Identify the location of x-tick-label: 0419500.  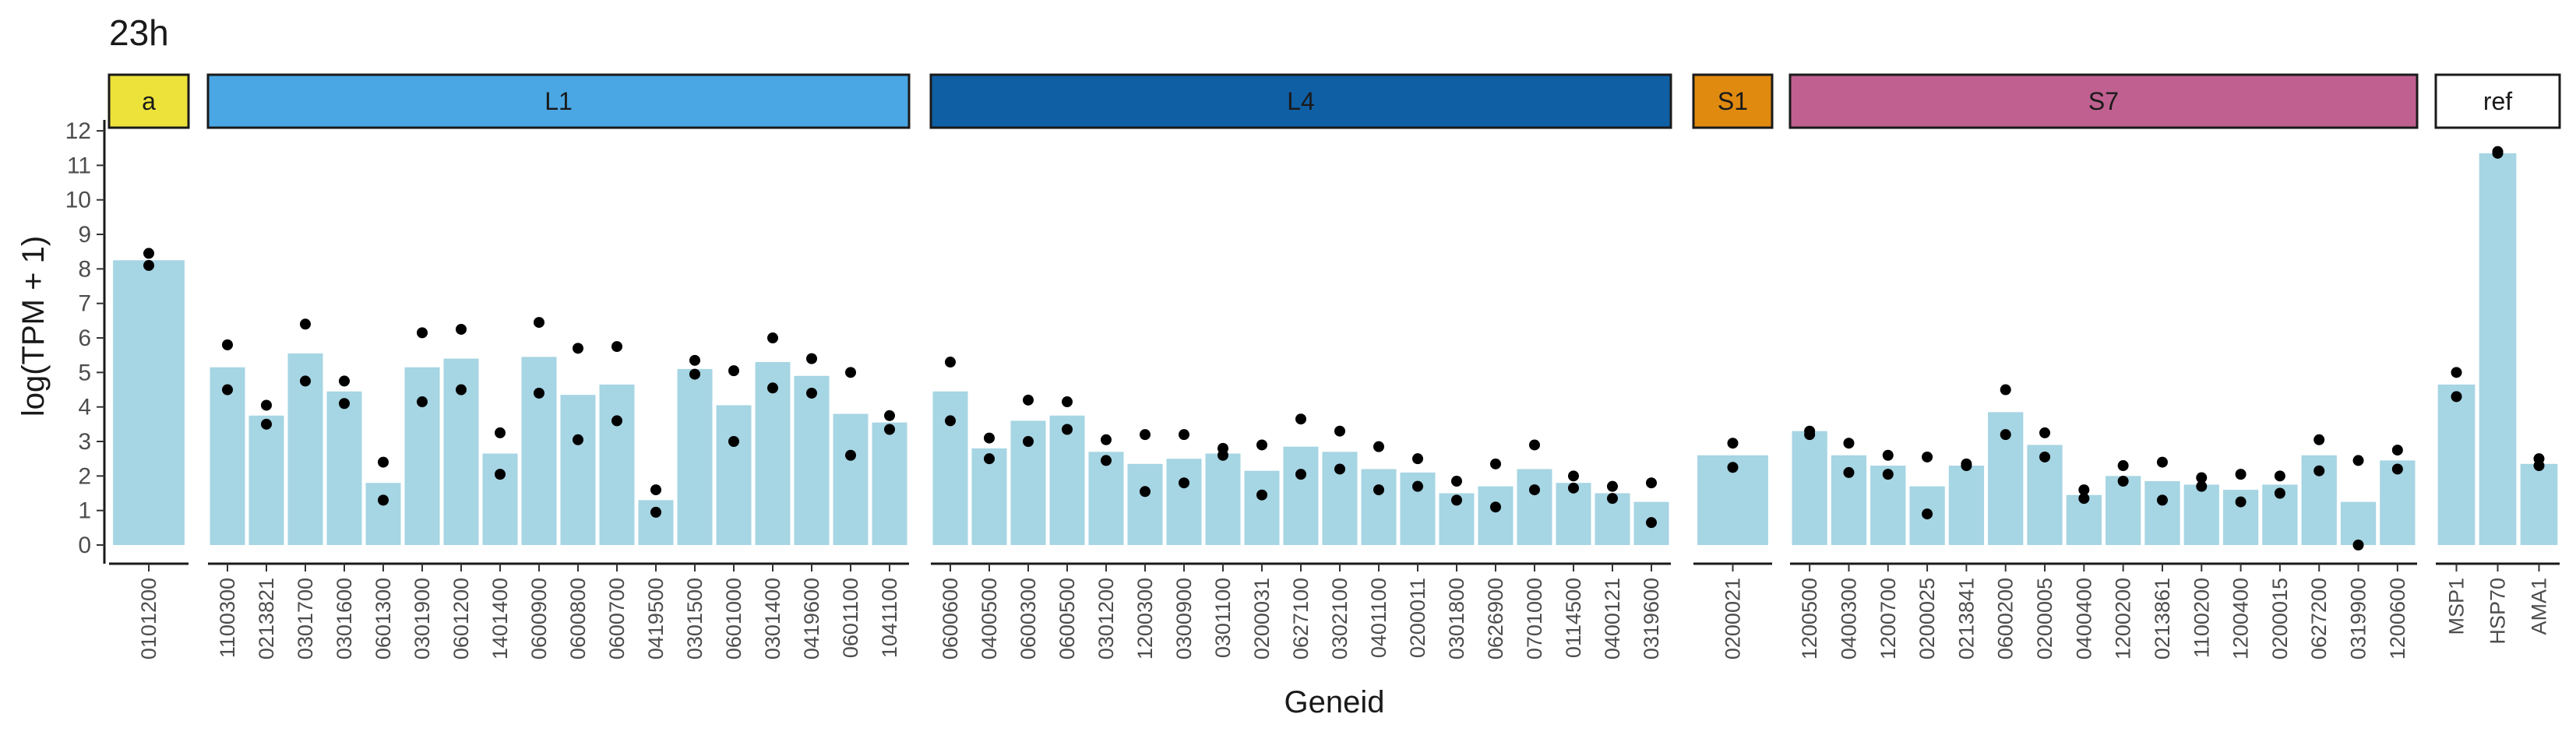
(656, 618).